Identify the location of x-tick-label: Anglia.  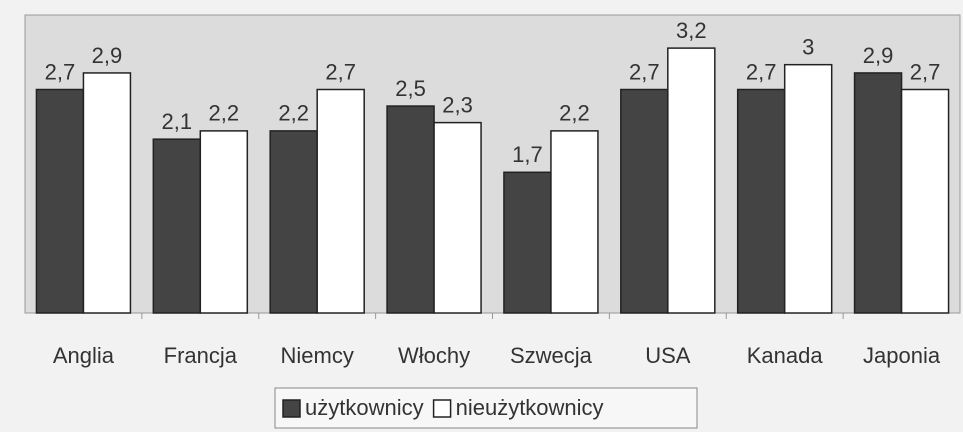
(84, 355).